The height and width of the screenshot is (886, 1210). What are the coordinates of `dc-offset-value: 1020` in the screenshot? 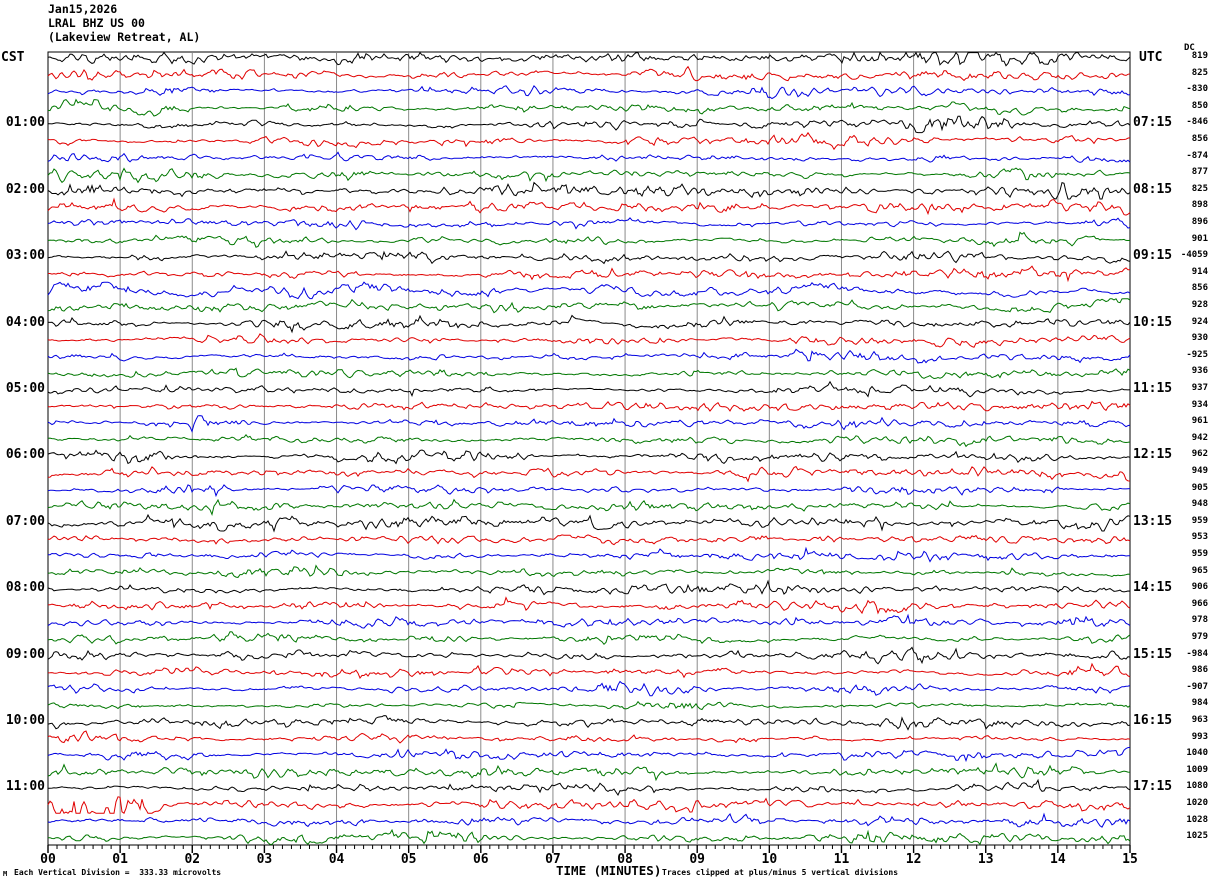 It's located at (1197, 803).